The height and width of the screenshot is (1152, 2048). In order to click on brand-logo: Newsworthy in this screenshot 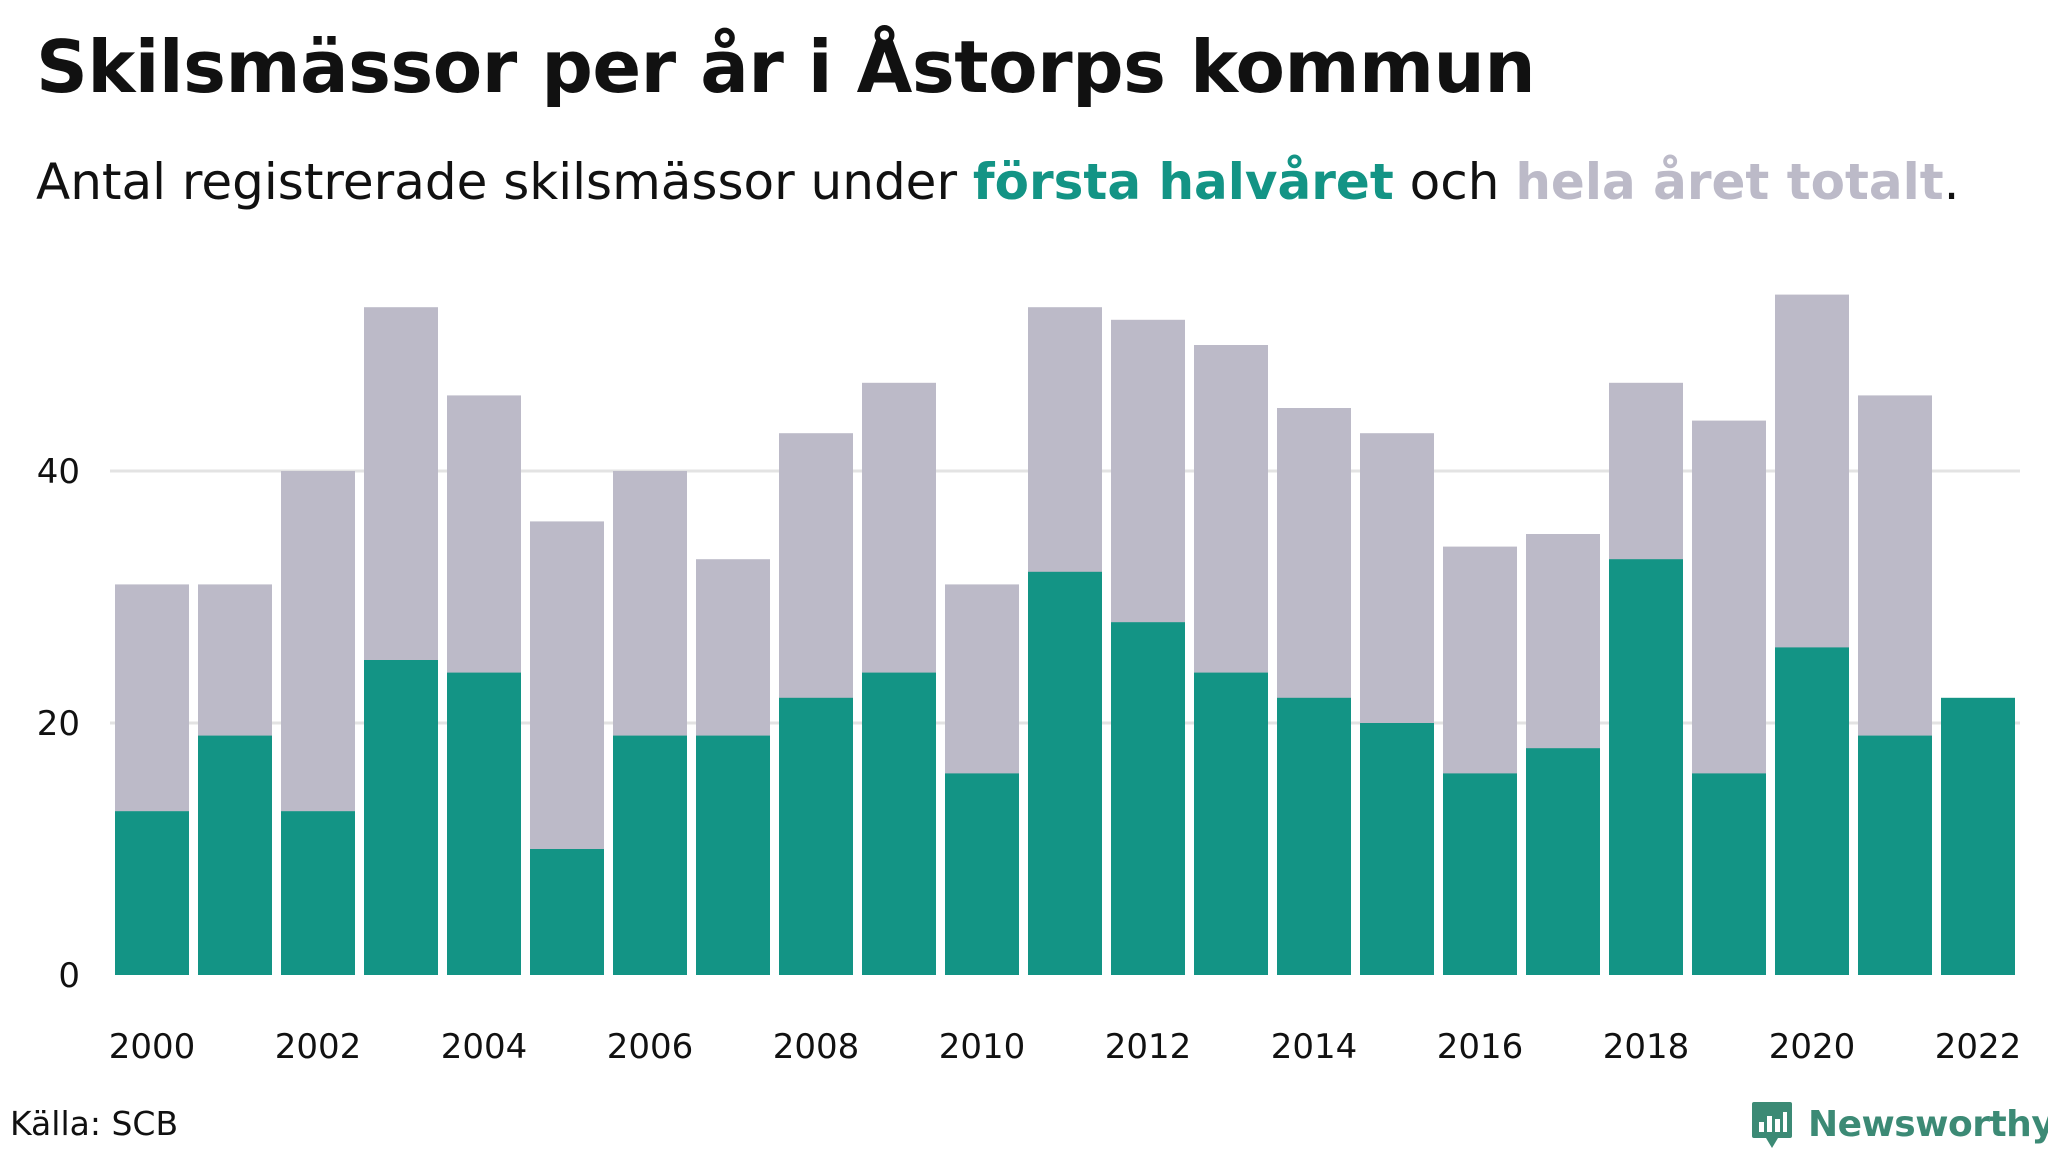, I will do `click(1899, 1125)`.